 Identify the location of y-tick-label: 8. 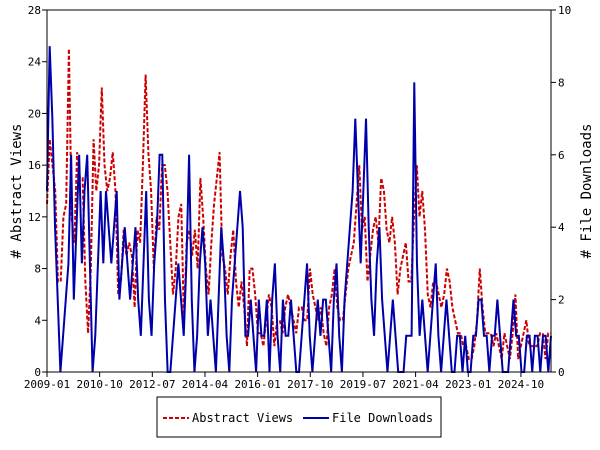
(37, 269).